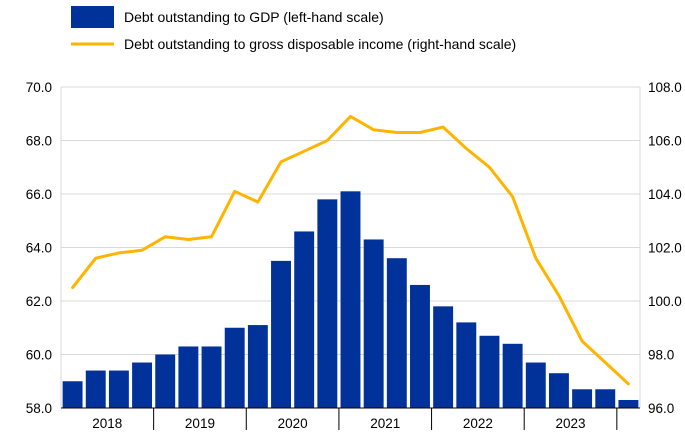 The image size is (685, 434). What do you see at coordinates (665, 248) in the screenshot?
I see `y-right-tick-label: 102.0` at bounding box center [665, 248].